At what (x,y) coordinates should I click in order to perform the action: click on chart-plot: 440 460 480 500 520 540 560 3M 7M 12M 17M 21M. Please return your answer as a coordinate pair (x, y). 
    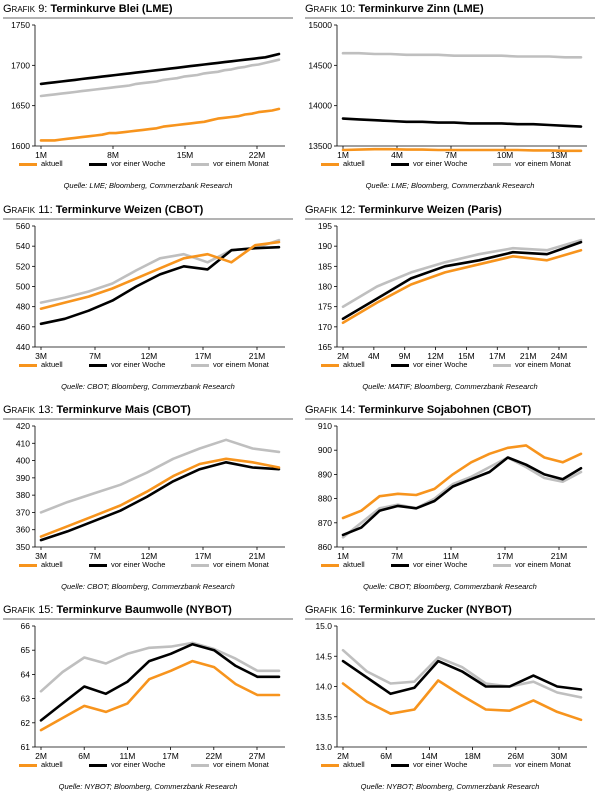
    Looking at the image, I should click on (150, 291).